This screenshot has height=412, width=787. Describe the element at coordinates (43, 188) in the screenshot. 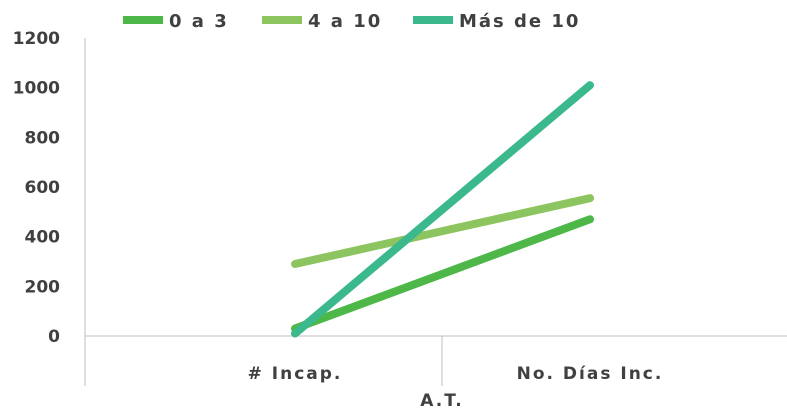

I see `y-tick-label: 600` at that location.